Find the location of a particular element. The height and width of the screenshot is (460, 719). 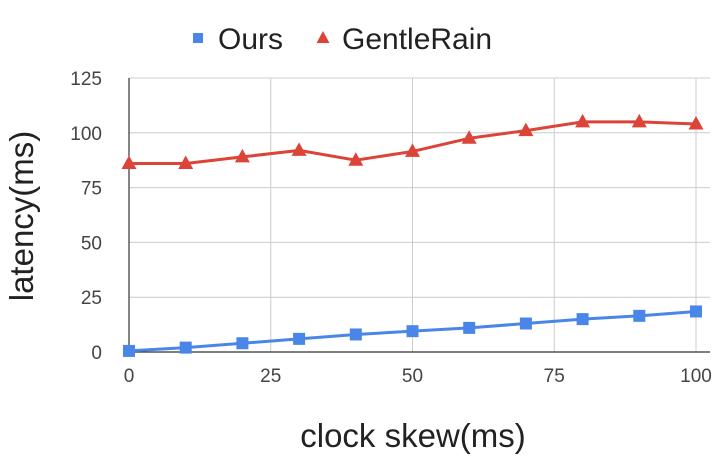

legend: Ours GentleRain is located at coordinates (342, 39).